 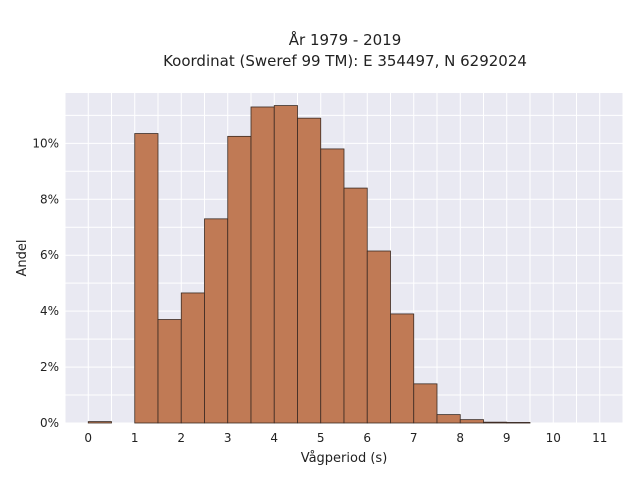 What do you see at coordinates (49, 311) in the screenshot?
I see `y-tick-label: 4%` at bounding box center [49, 311].